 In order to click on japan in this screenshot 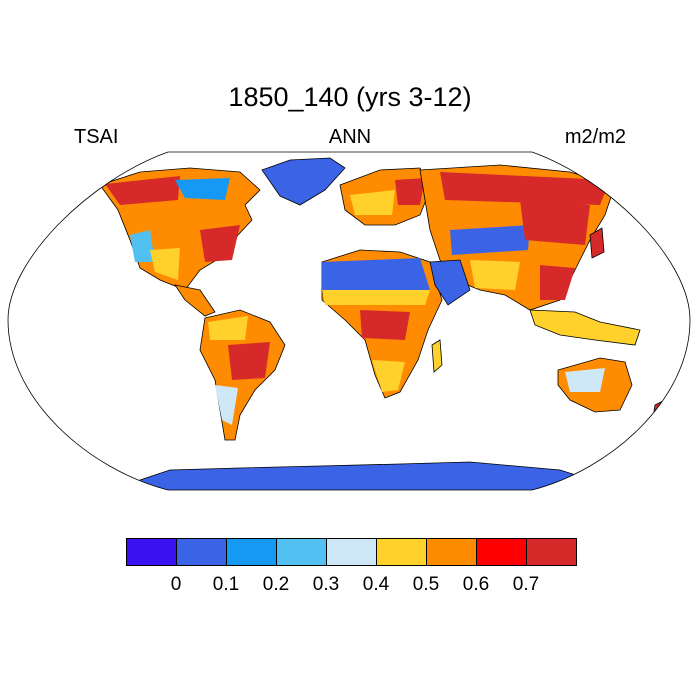, I will do `click(597, 243)`.